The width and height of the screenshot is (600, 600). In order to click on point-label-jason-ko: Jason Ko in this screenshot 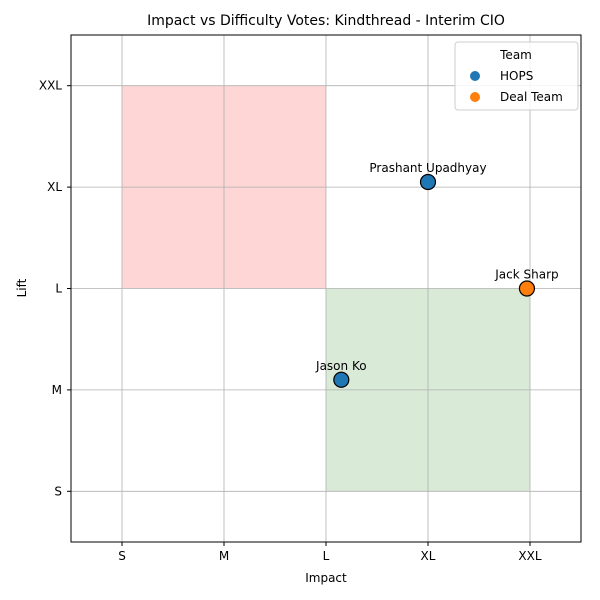, I will do `click(341, 366)`.